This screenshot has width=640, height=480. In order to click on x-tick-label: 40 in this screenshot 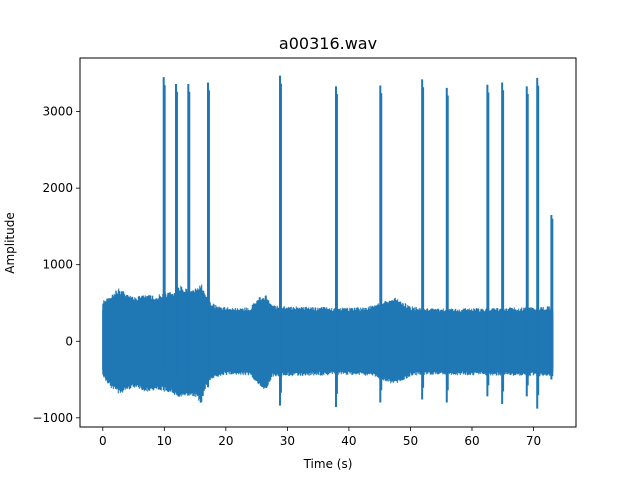, I will do `click(348, 441)`.